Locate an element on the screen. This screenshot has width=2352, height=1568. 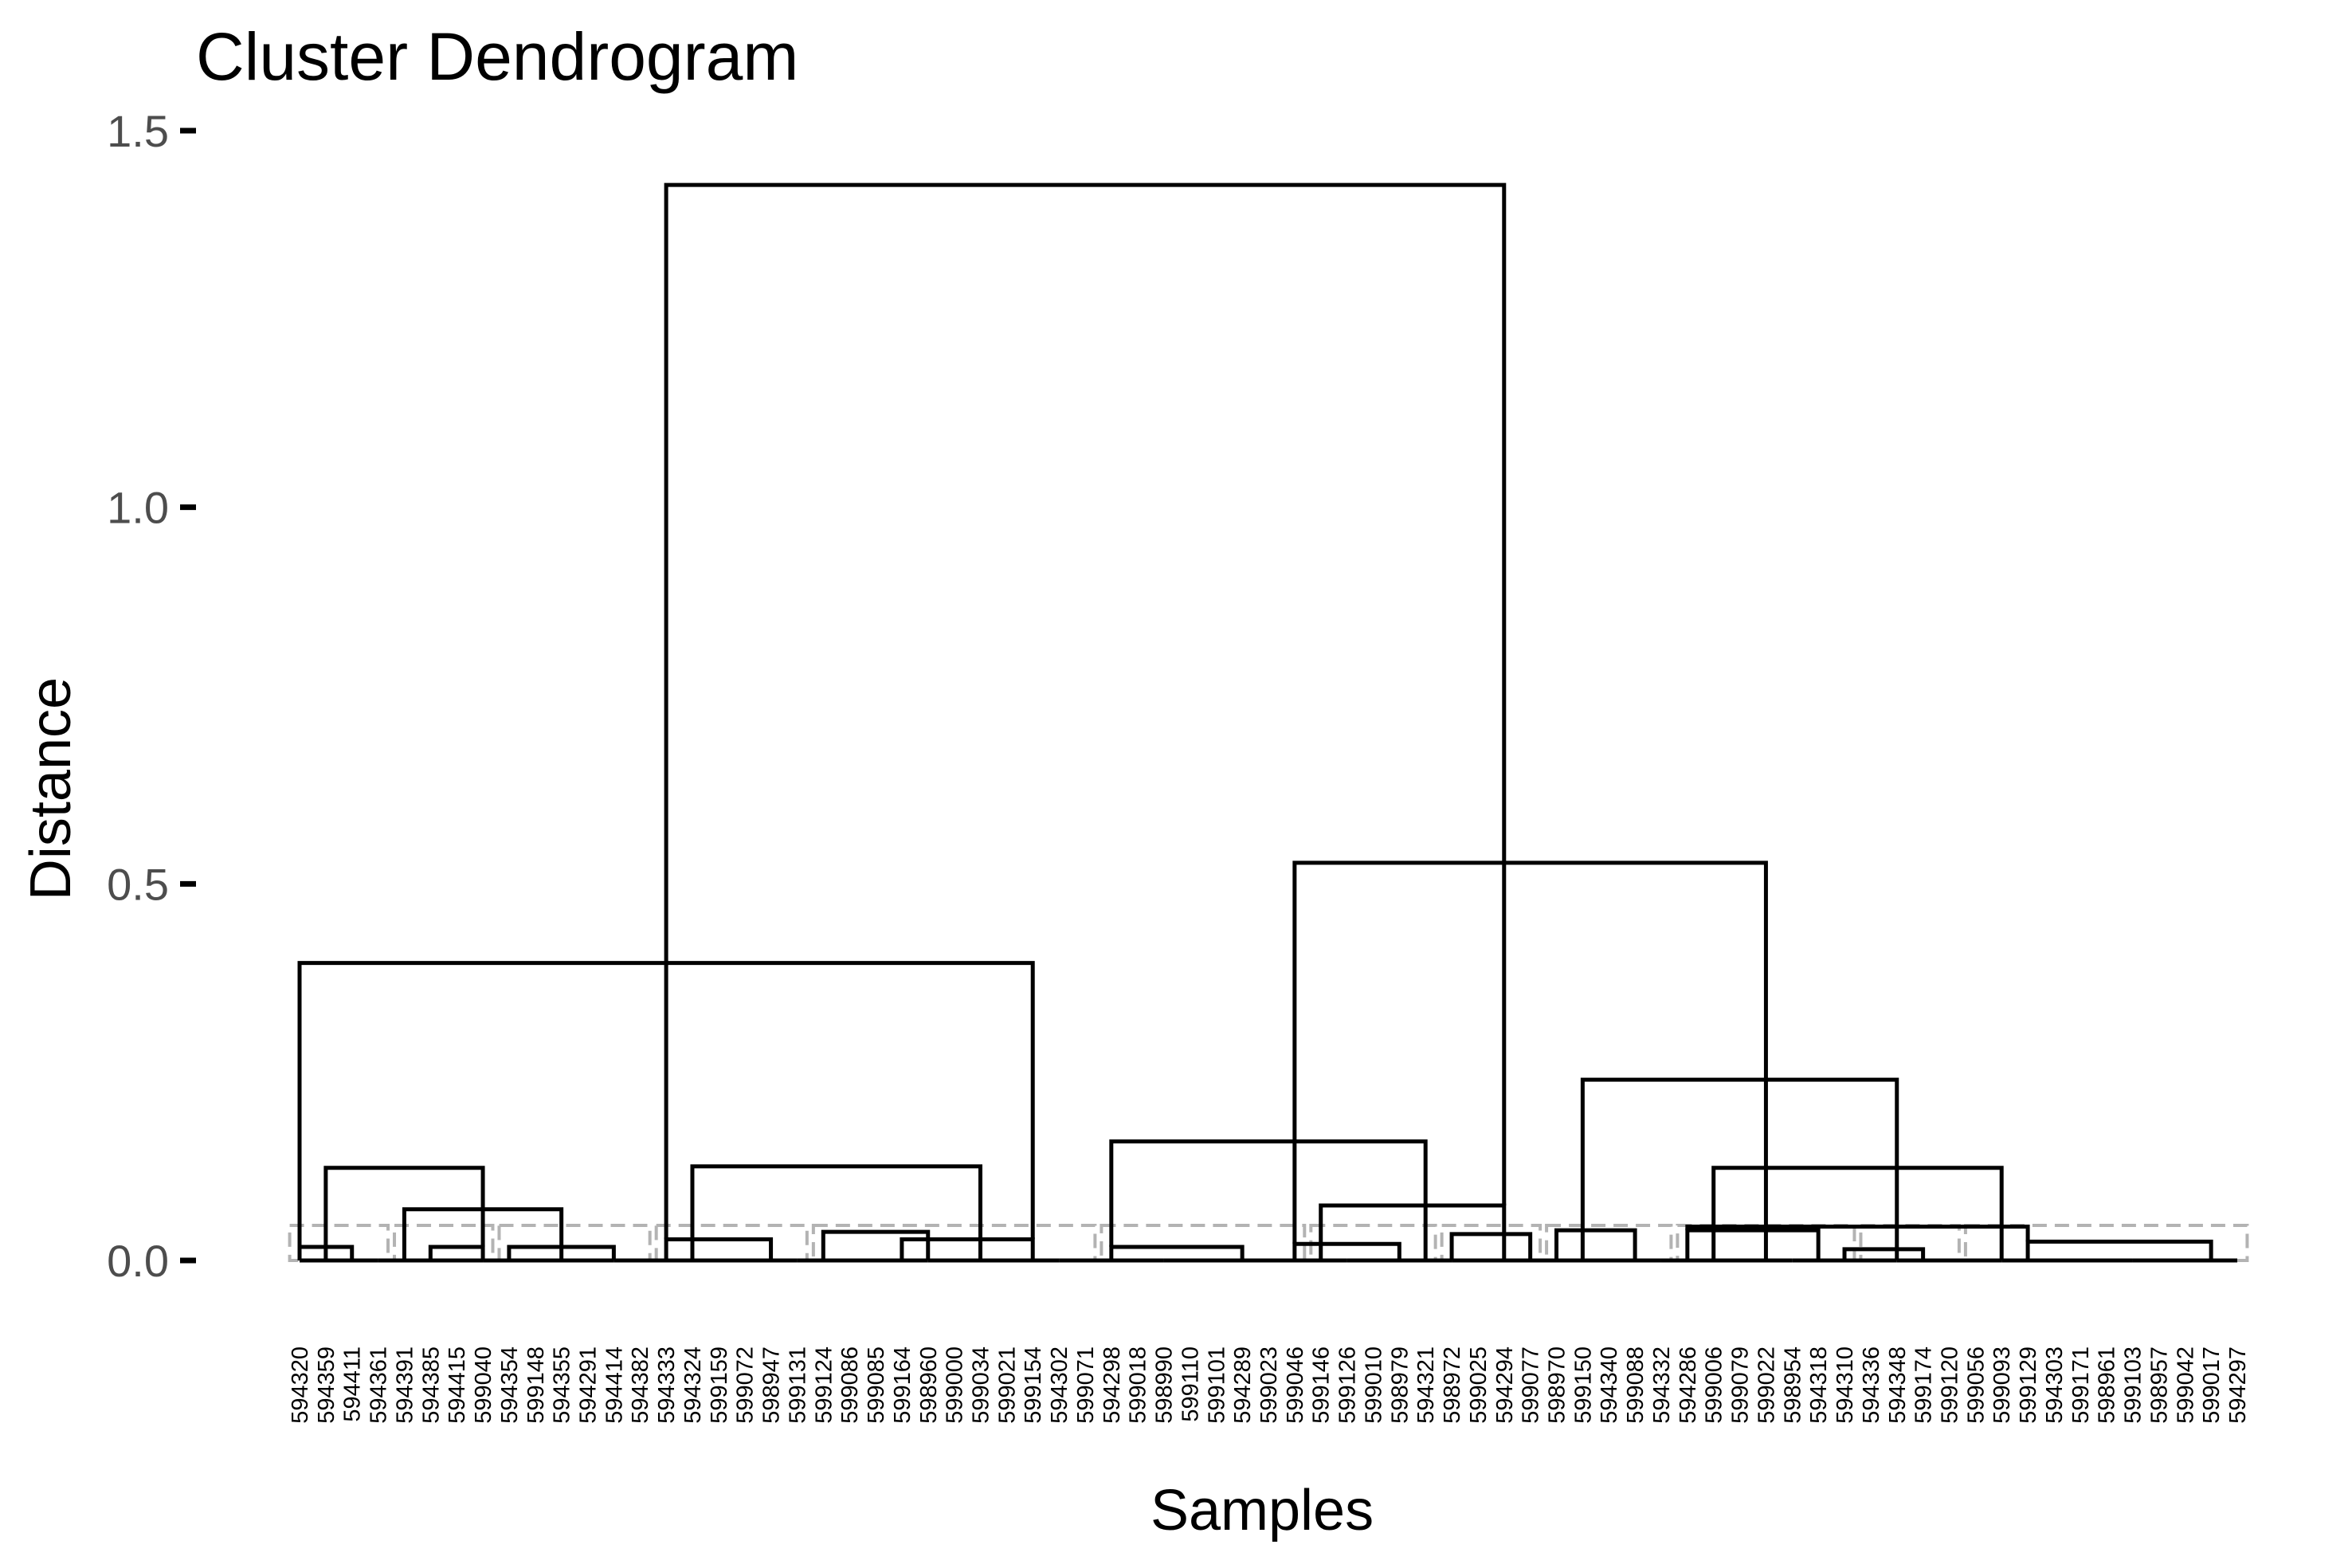
leaf-label: 599021 is located at coordinates (1007, 1385).